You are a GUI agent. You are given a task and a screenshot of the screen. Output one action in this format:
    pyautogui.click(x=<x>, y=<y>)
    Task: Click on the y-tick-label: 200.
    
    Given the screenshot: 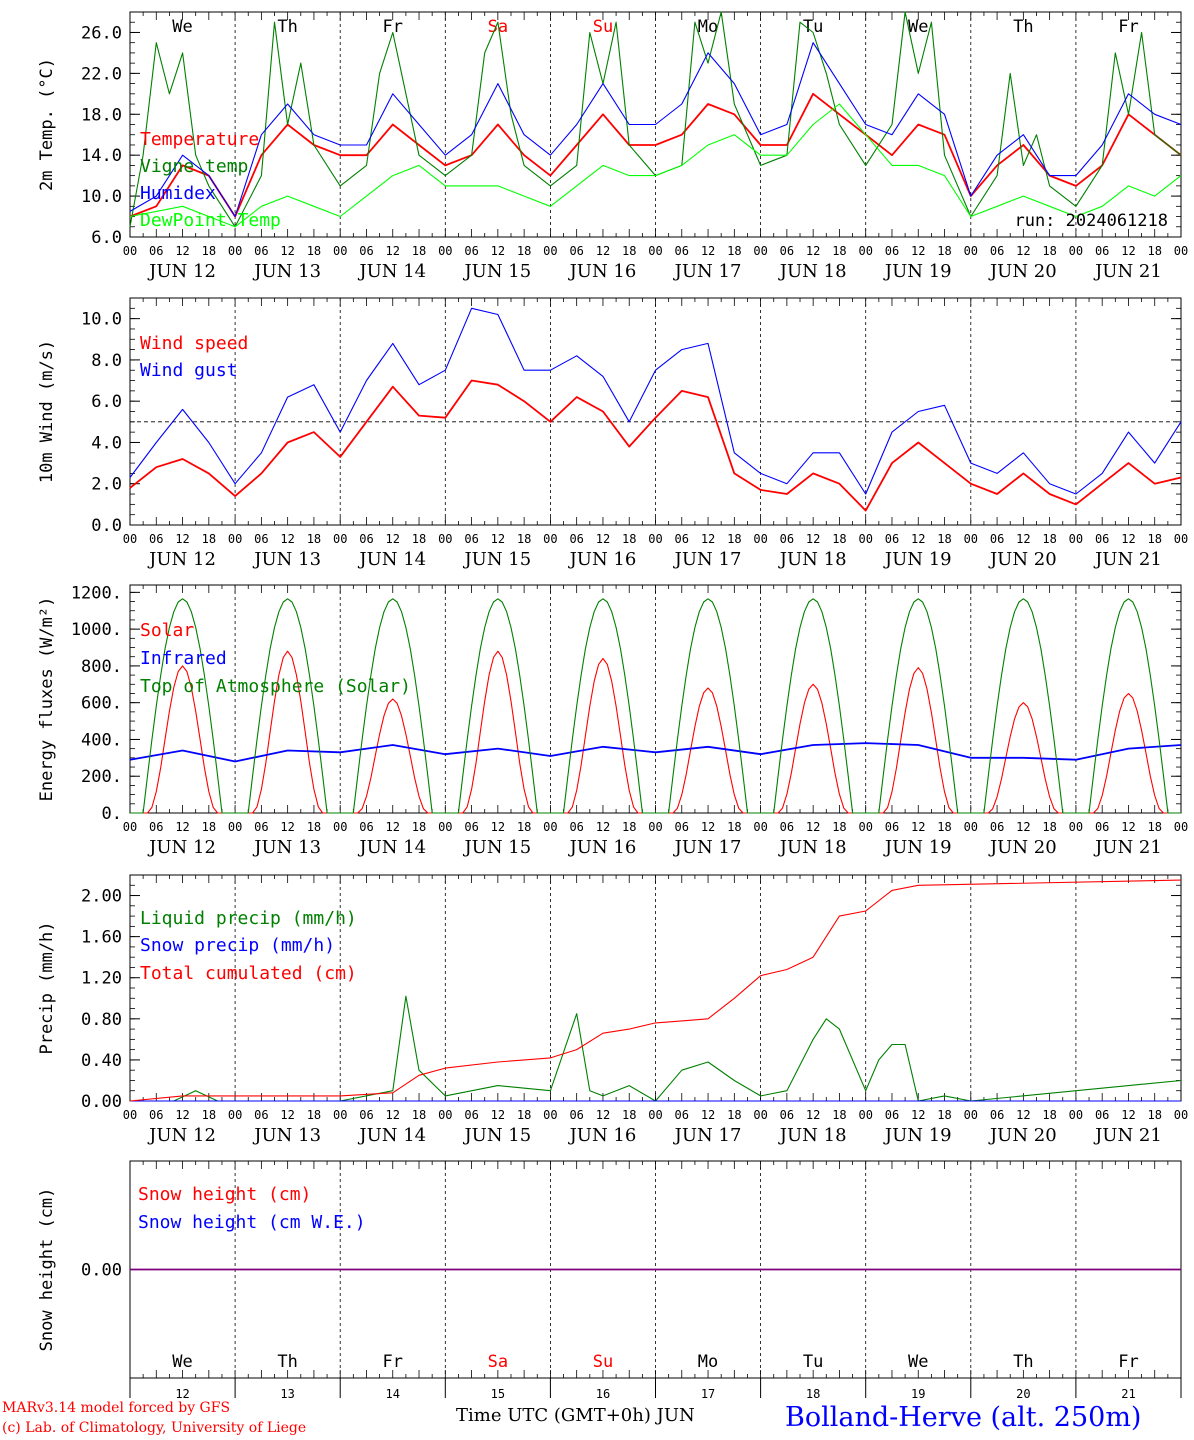 What is the action you would take?
    pyautogui.click(x=101, y=777)
    